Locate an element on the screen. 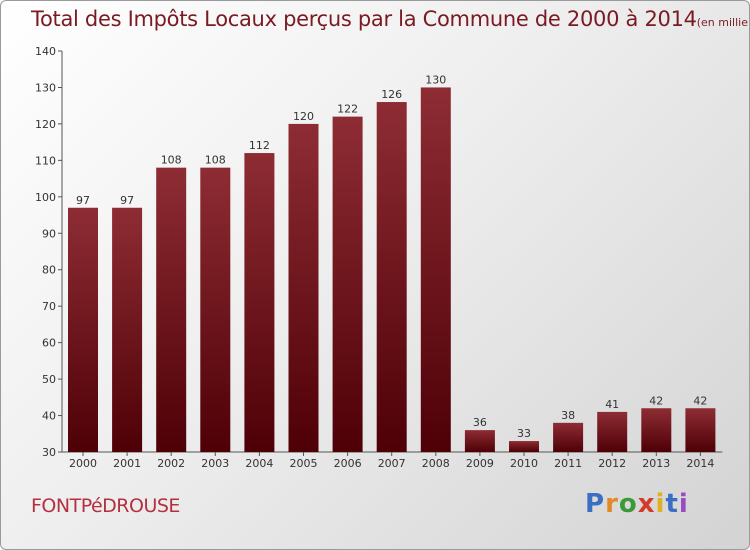  x-tick-label-2012: 2012 is located at coordinates (612, 463).